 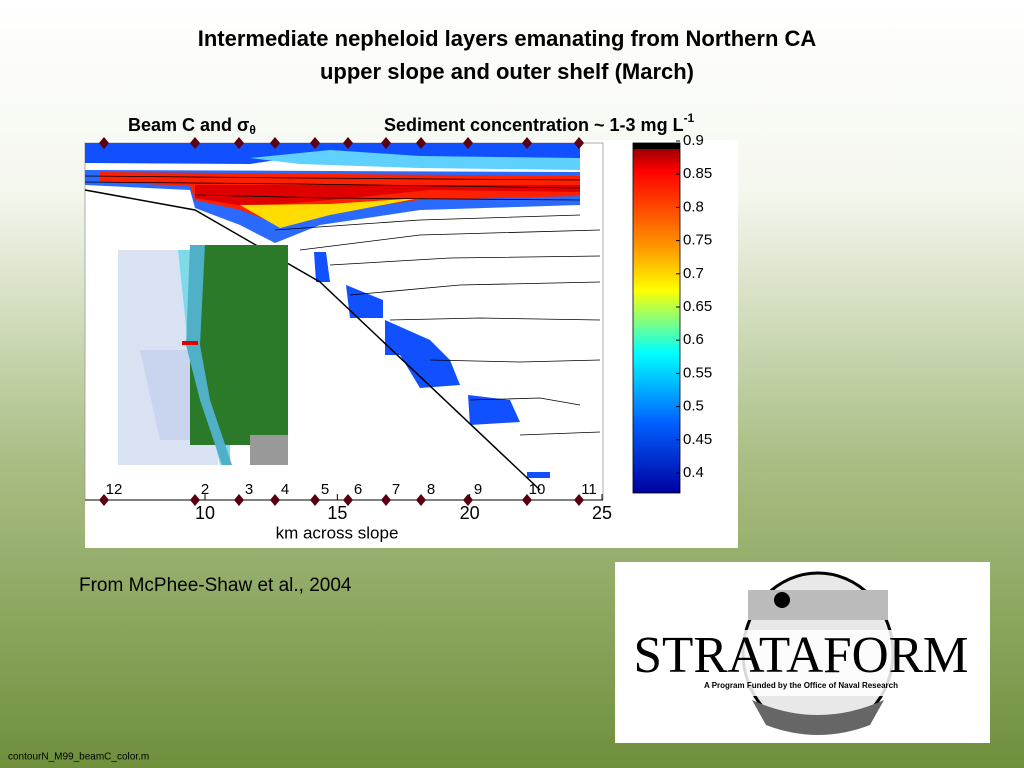 I want to click on station-label: 9, so click(x=478, y=489).